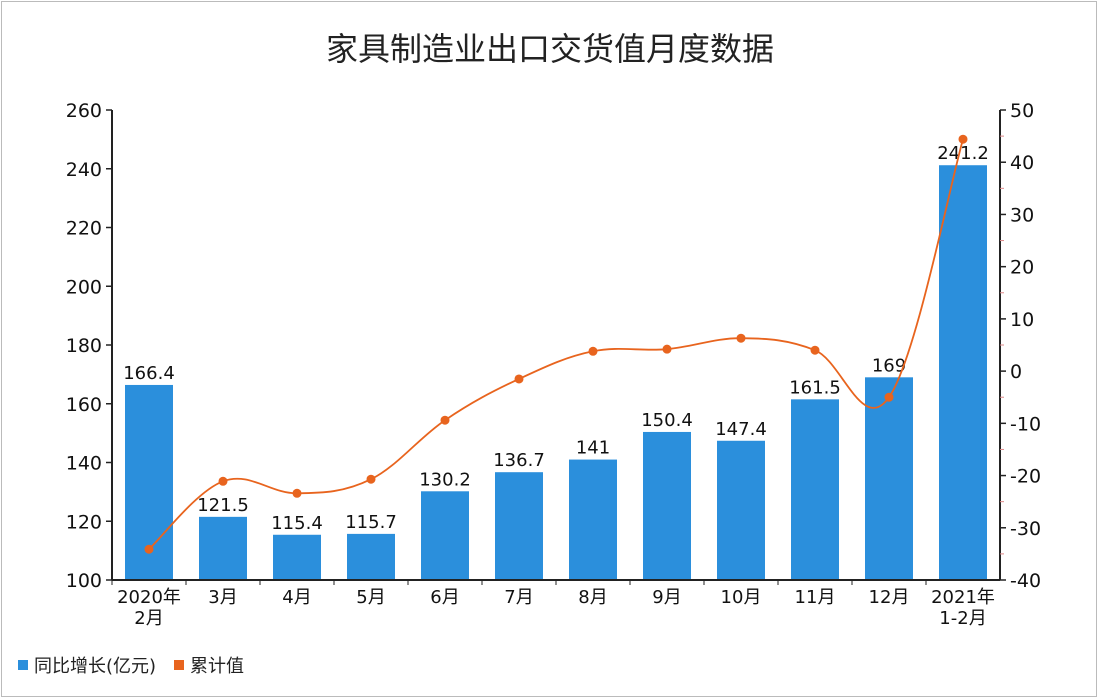 The width and height of the screenshot is (1100, 700). Describe the element at coordinates (179, 665) in the screenshot. I see `legend-swatch-line` at that location.